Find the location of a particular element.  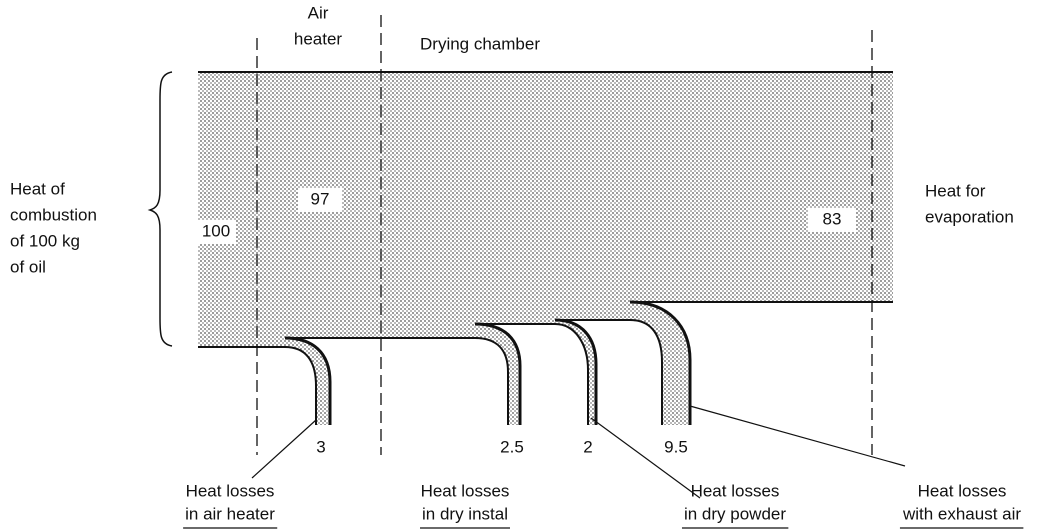

loss-label: in dry instal is located at coordinates (465, 513).